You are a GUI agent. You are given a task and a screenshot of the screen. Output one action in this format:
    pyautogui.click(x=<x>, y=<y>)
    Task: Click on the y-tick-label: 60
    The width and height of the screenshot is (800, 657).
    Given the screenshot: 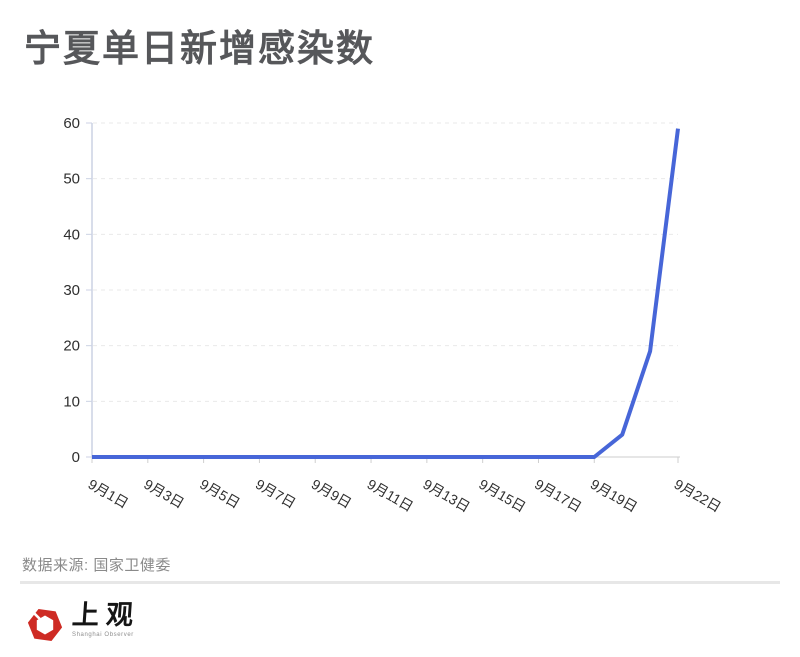 What is the action you would take?
    pyautogui.click(x=71, y=123)
    